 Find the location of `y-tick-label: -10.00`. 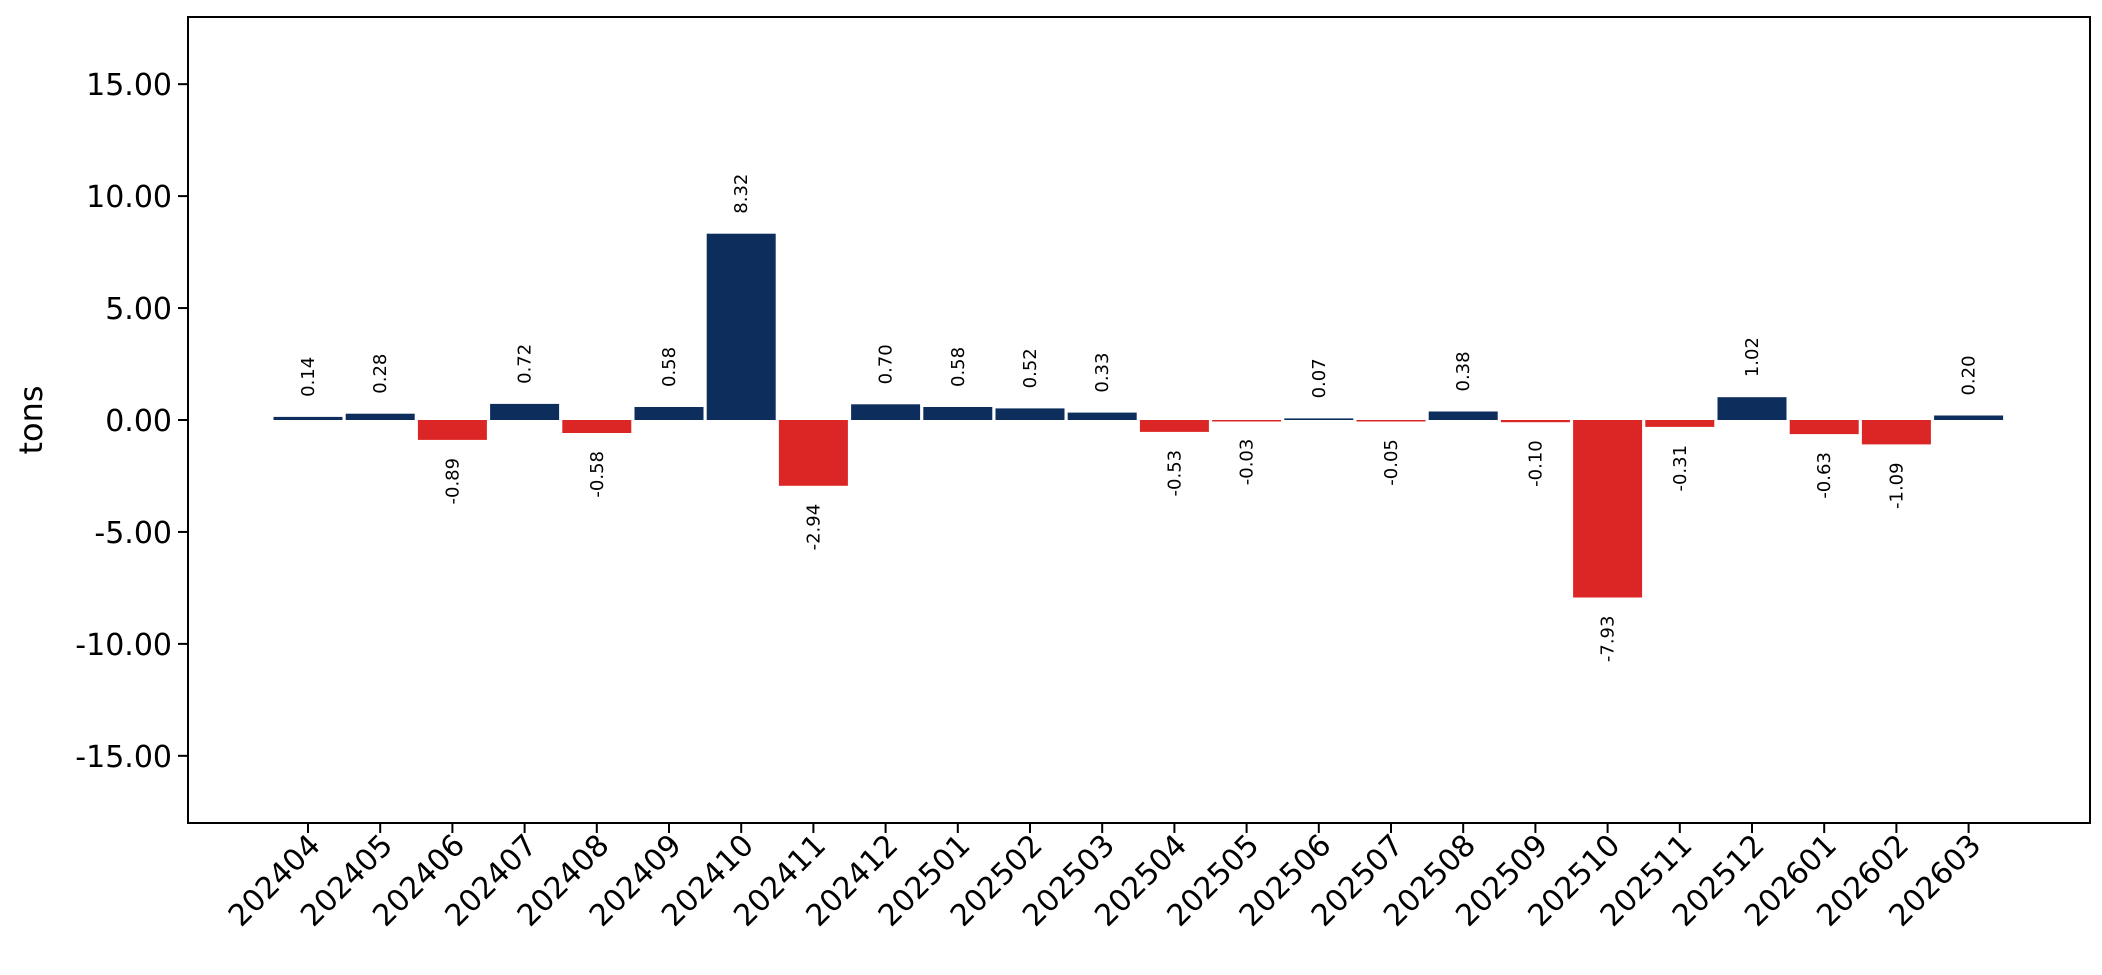

y-tick-label: -10.00 is located at coordinates (123, 645).